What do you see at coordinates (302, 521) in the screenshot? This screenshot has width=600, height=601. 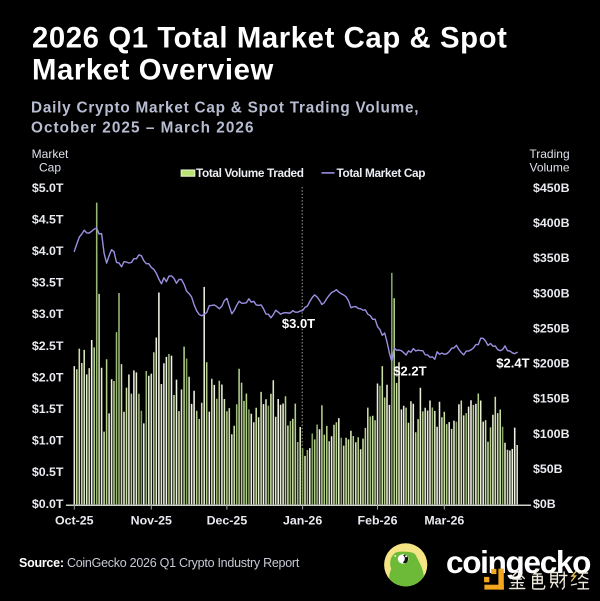 I see `svg-text: Jan-26` at bounding box center [302, 521].